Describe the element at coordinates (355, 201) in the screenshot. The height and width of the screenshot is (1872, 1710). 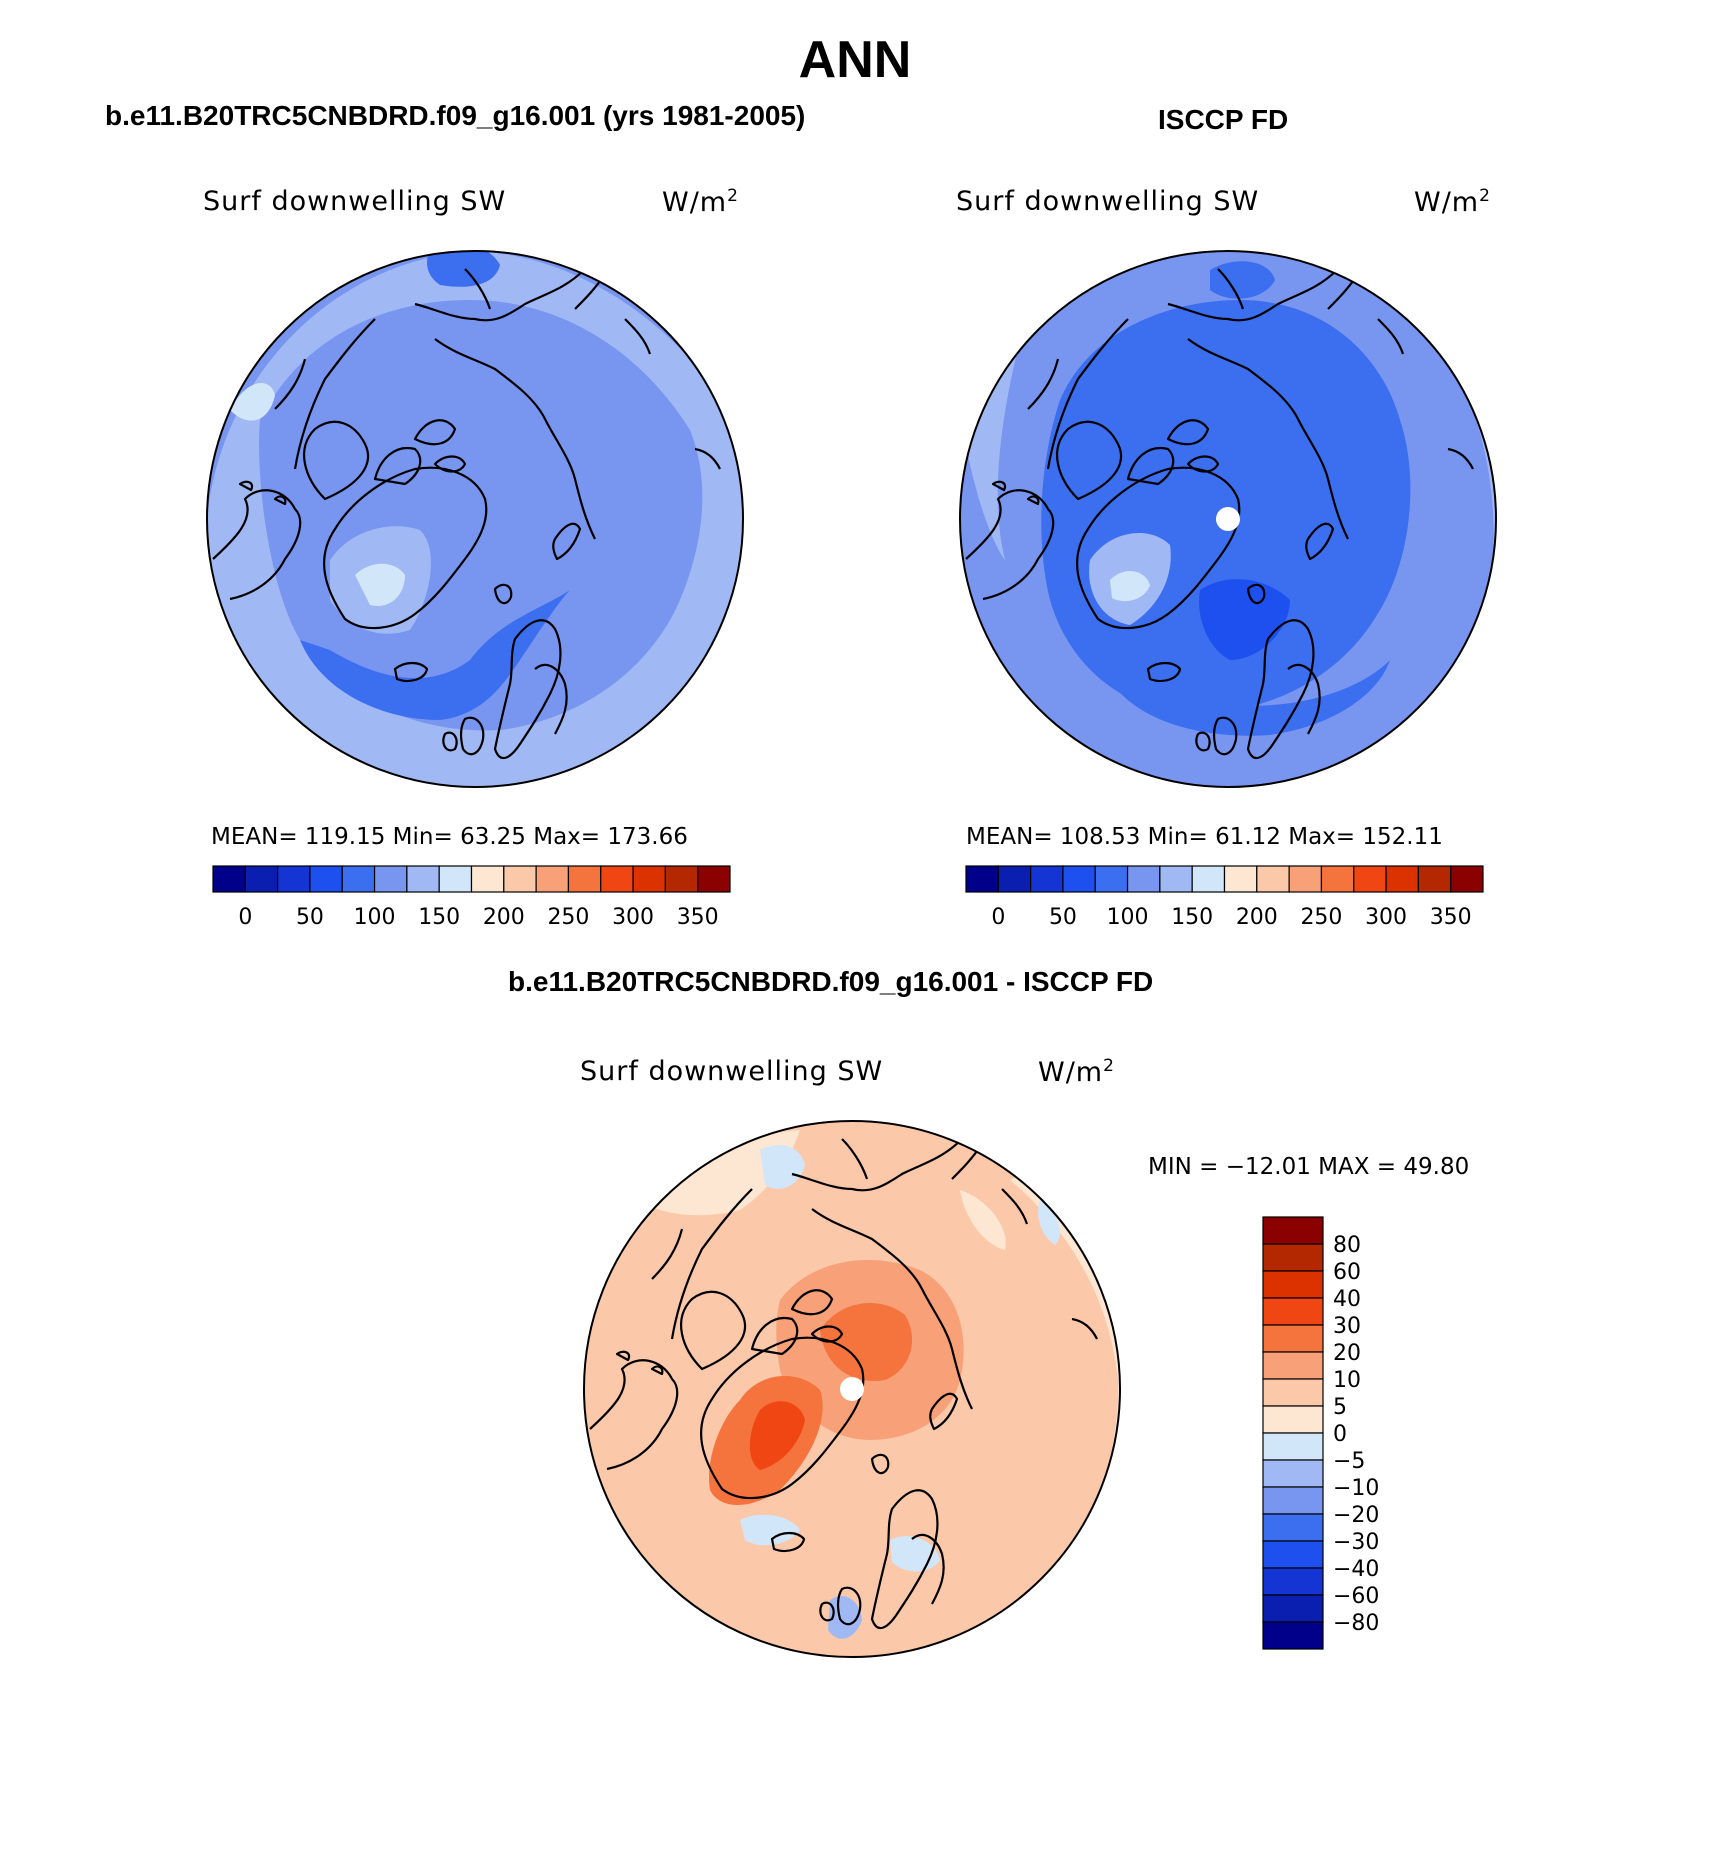
I see `model-variable-label: Surf downwelling SW` at that location.